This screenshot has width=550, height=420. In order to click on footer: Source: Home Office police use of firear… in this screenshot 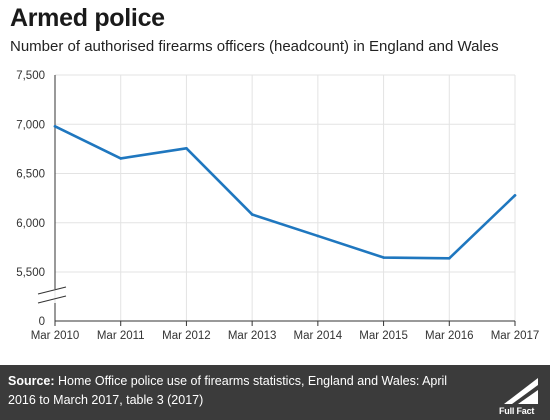, I will do `click(275, 392)`.